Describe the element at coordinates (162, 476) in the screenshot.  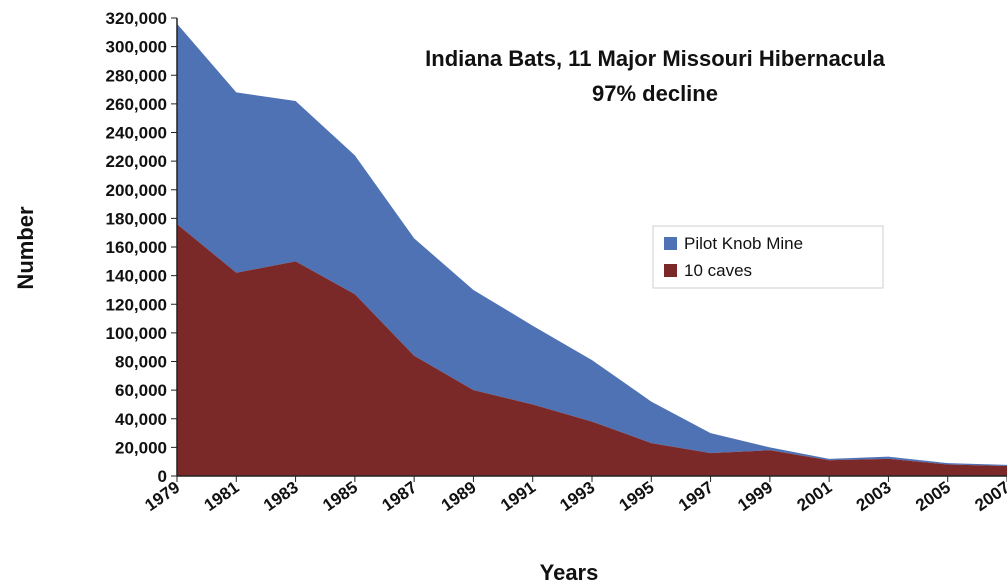
I see `y-tick-label: 0` at that location.